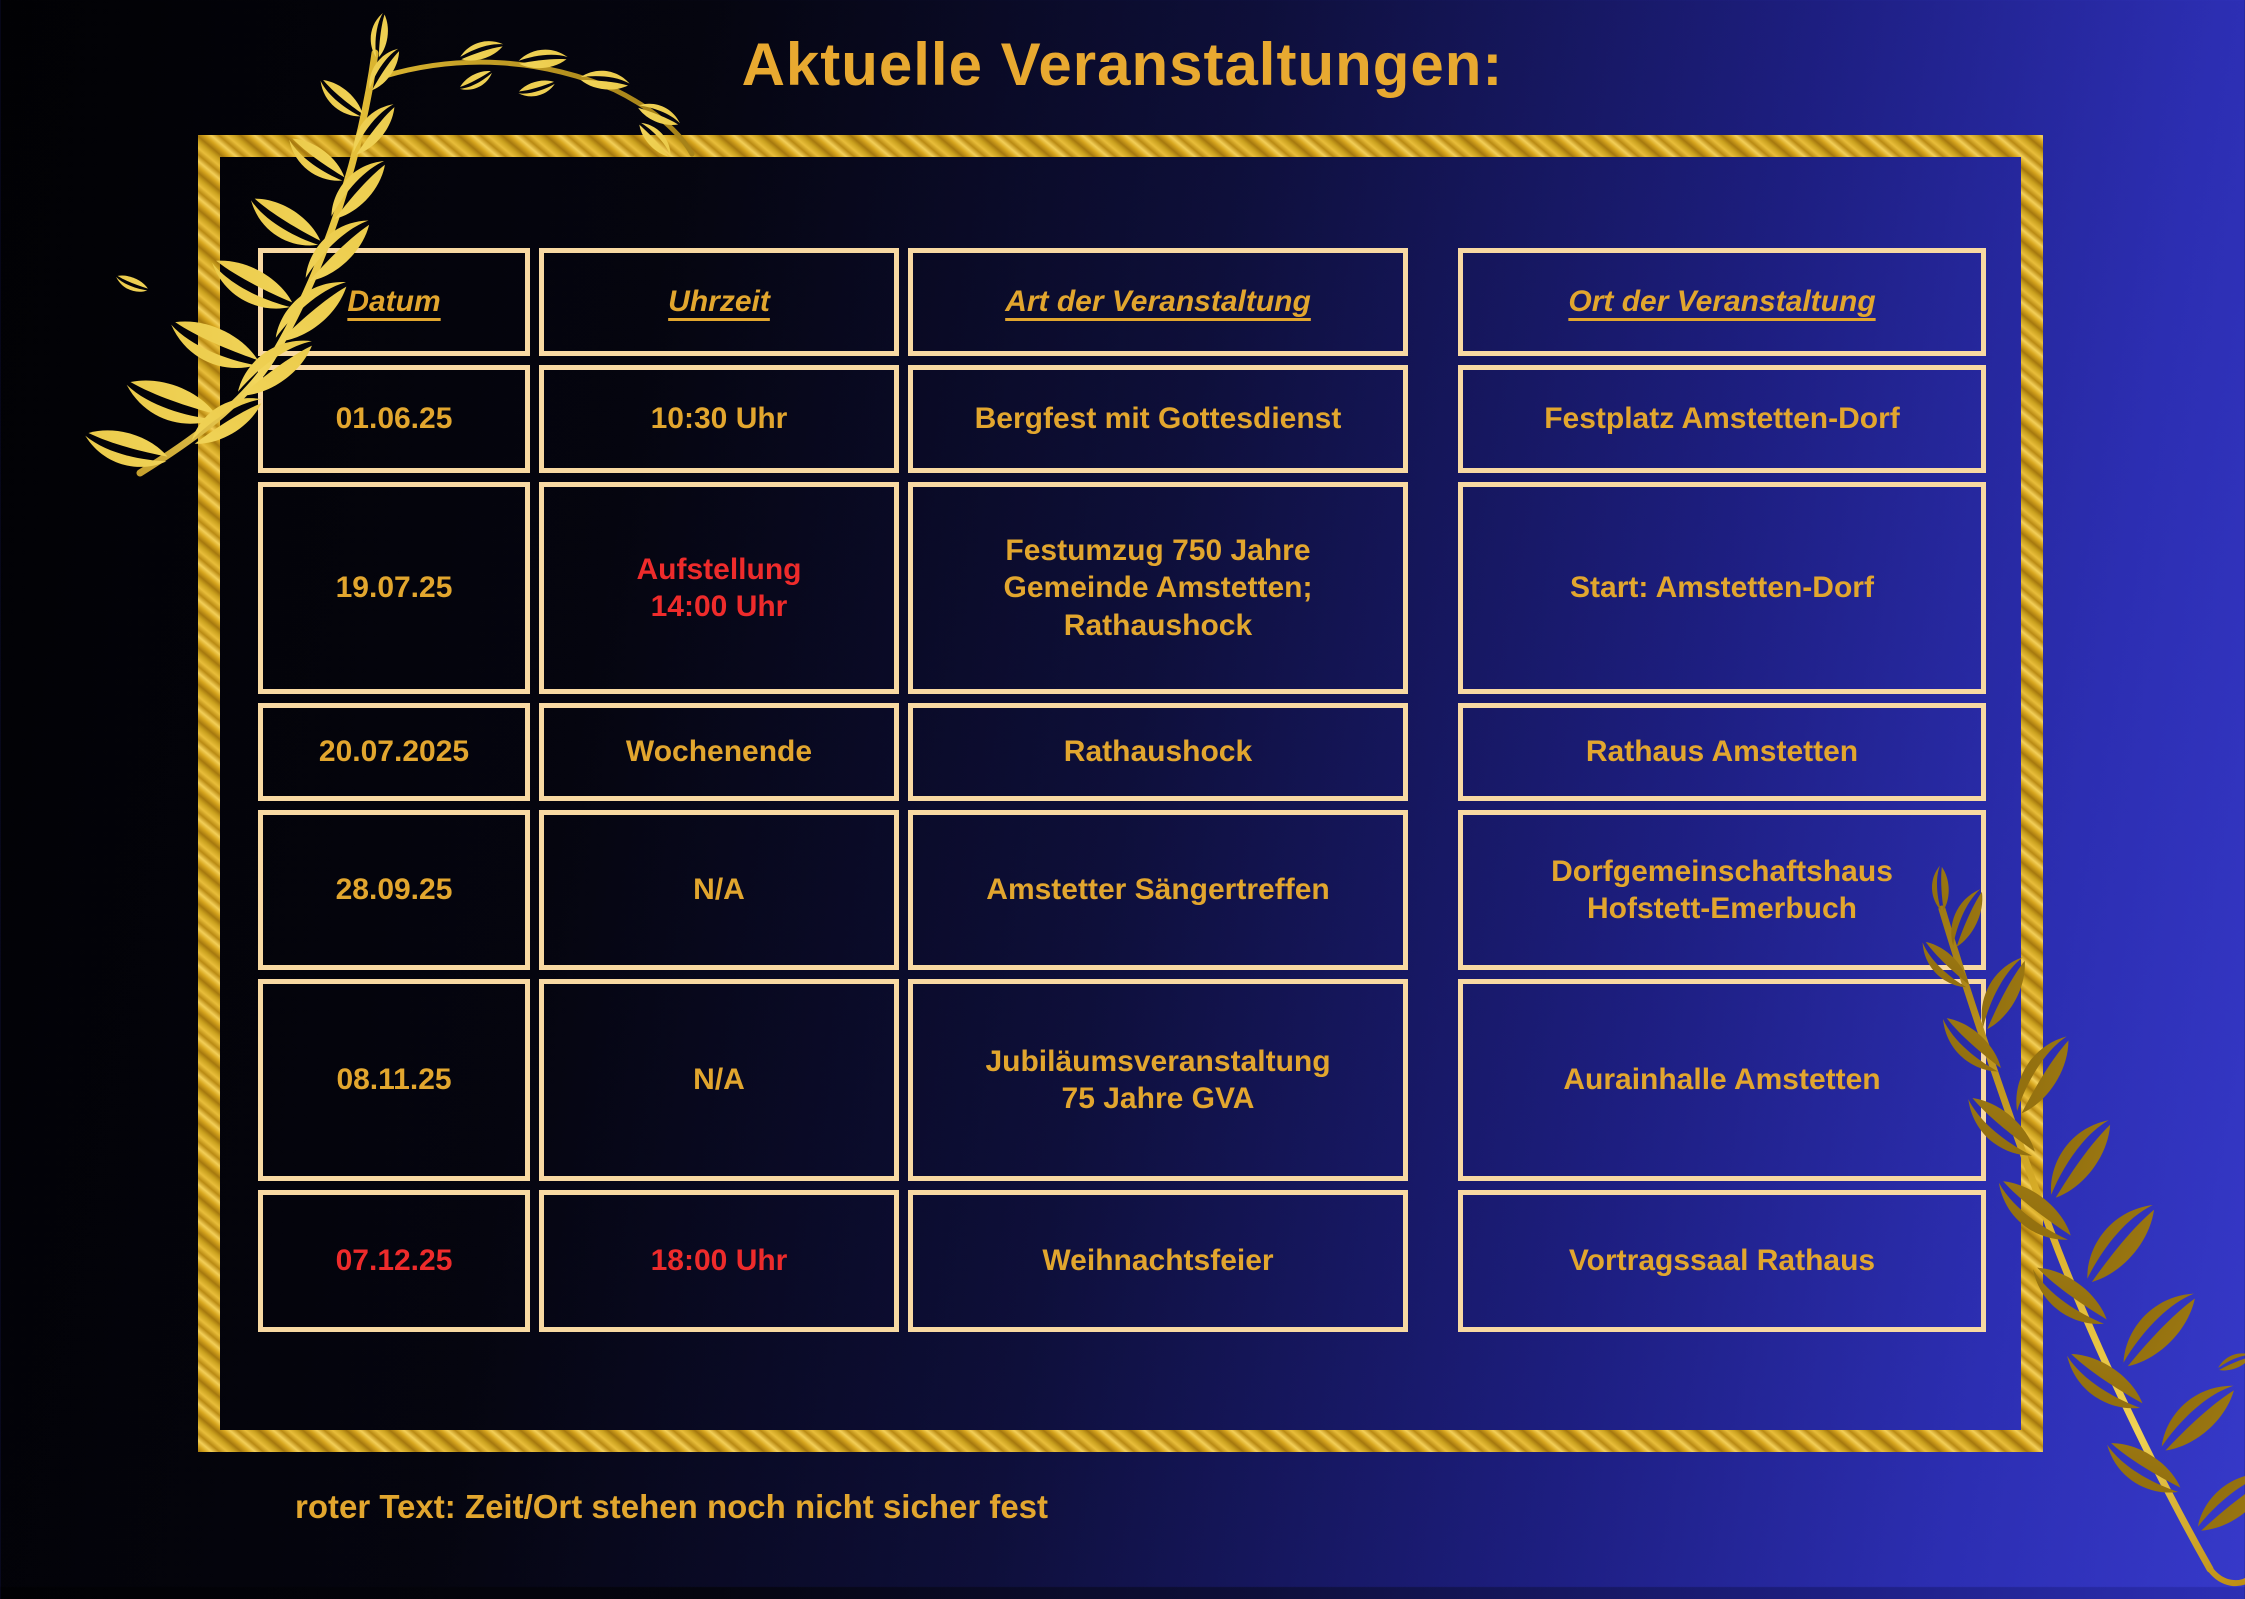 Image resolution: width=2245 pixels, height=1599 pixels. Describe the element at coordinates (1158, 302) in the screenshot. I see `column-header-art: Art der Veranstaltung` at that location.